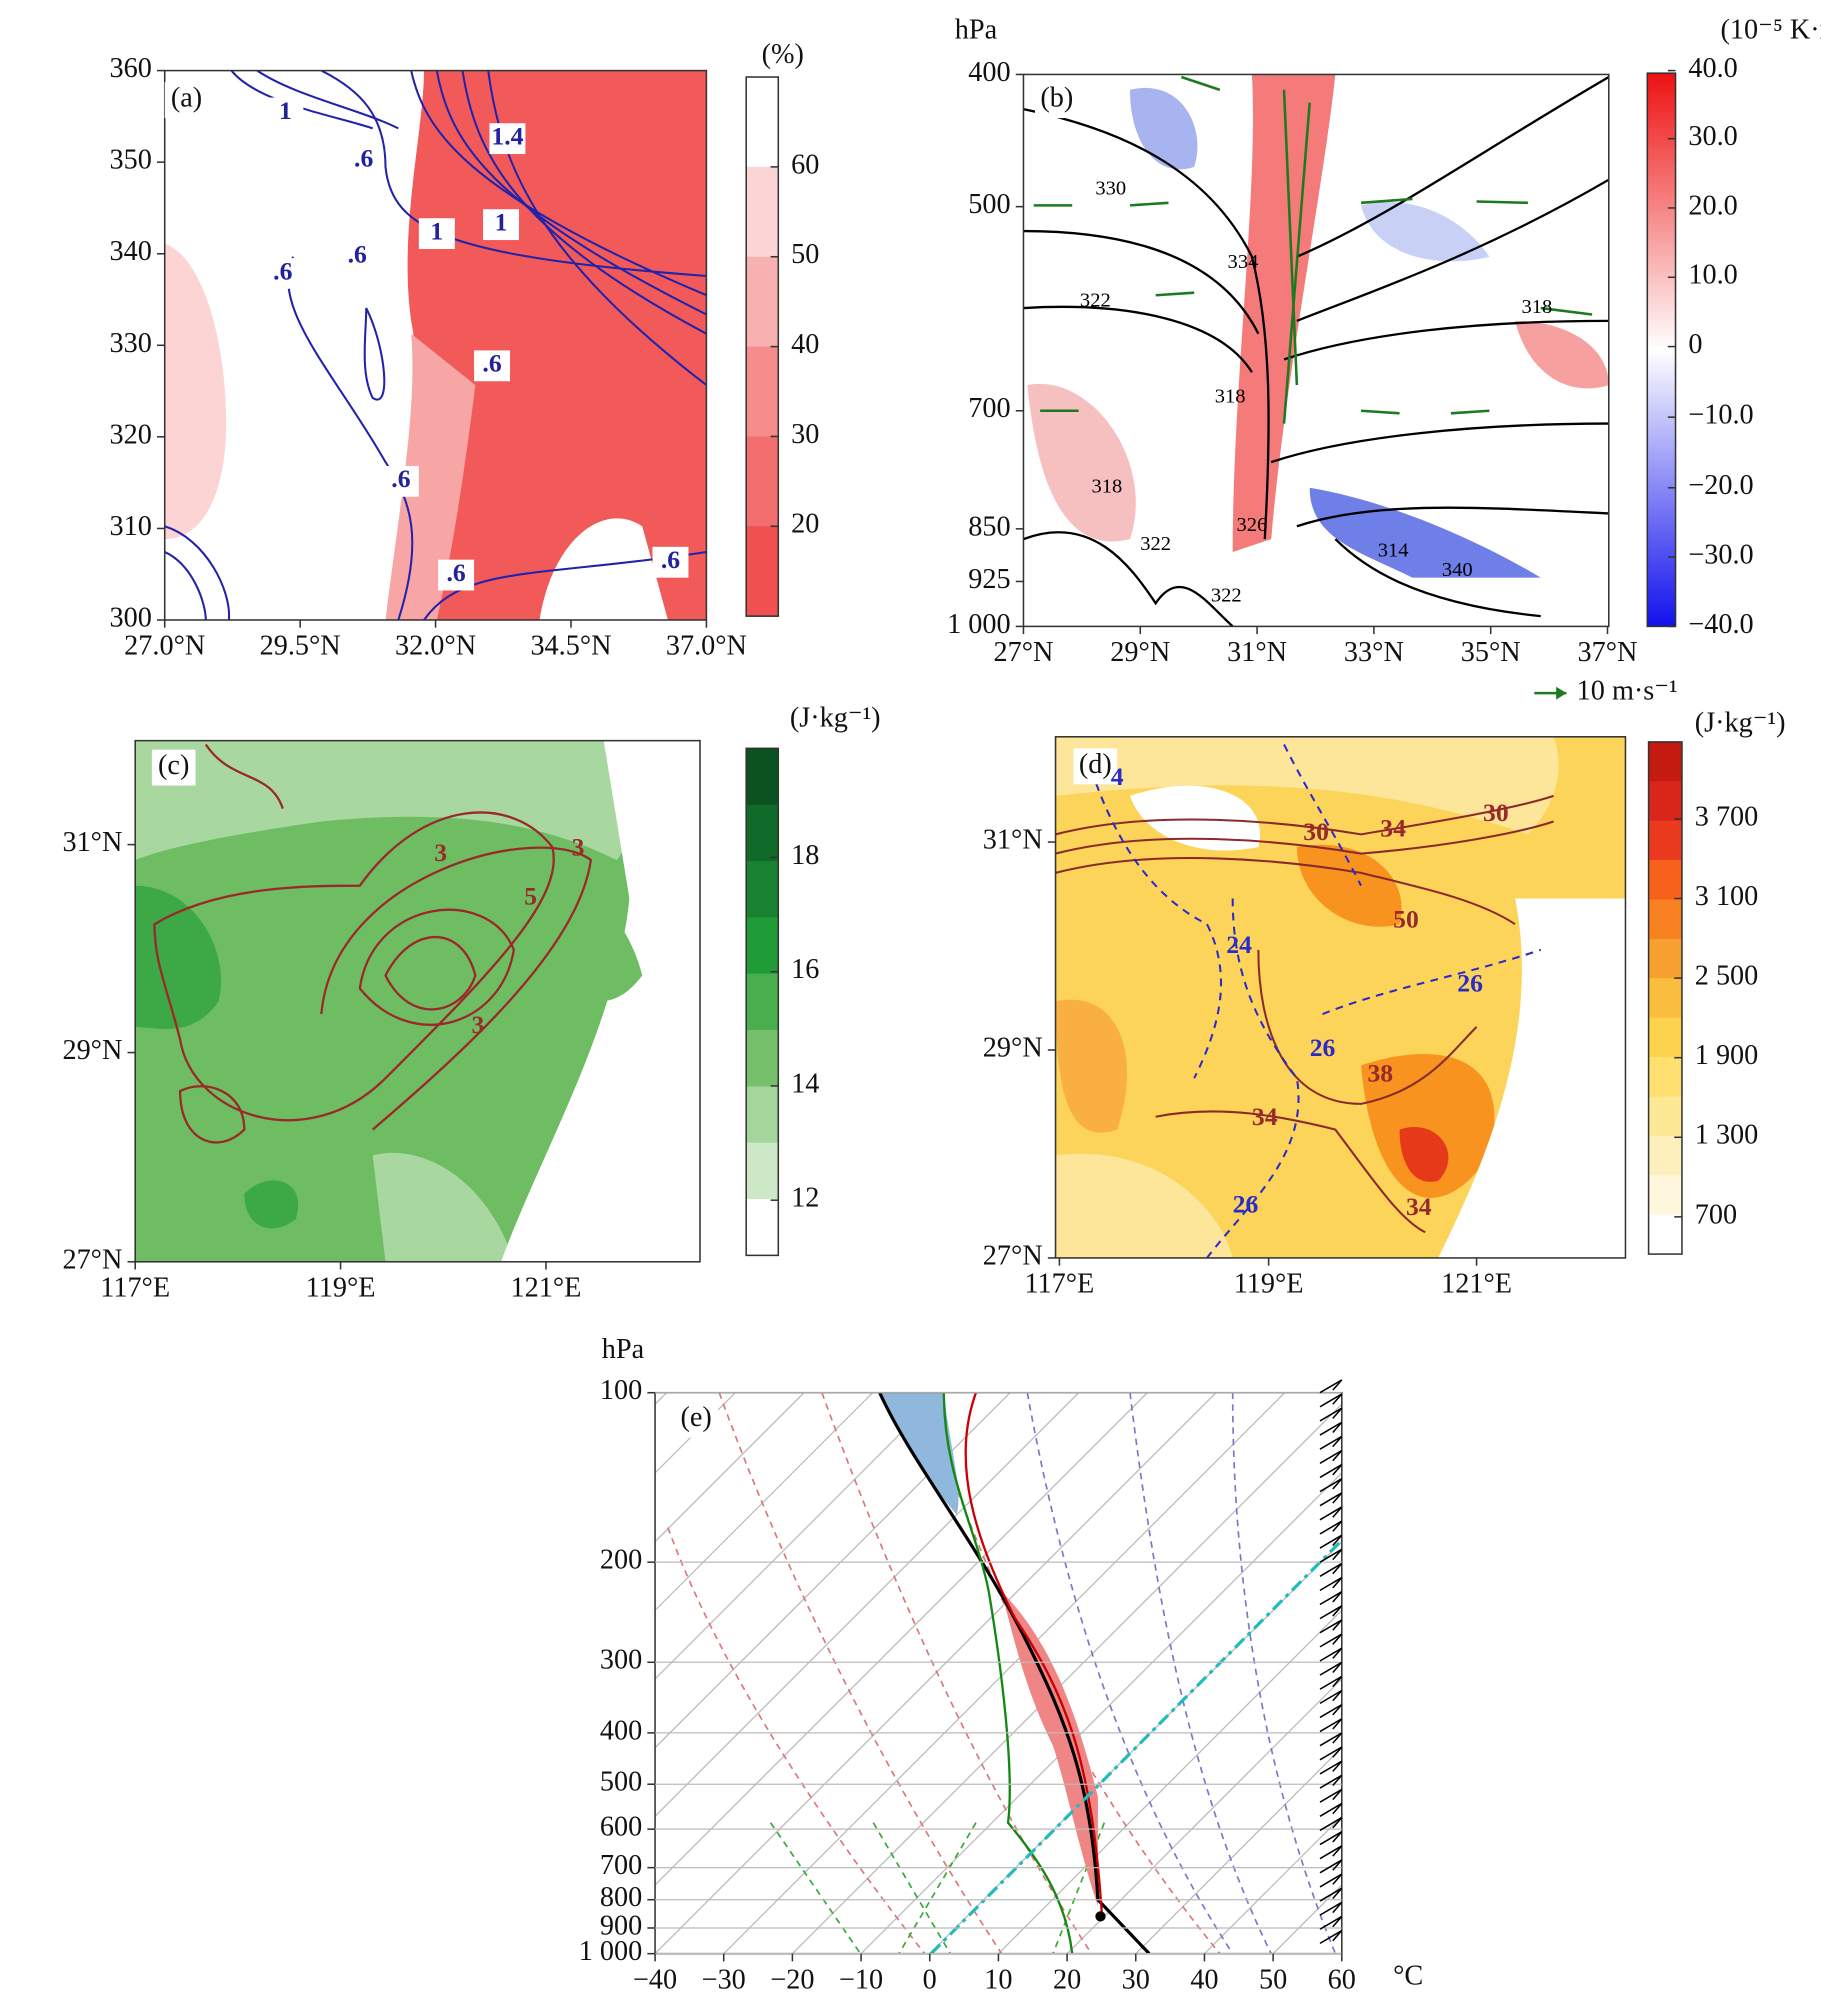  I want to click on y-tick-label: 850, so click(989, 526).